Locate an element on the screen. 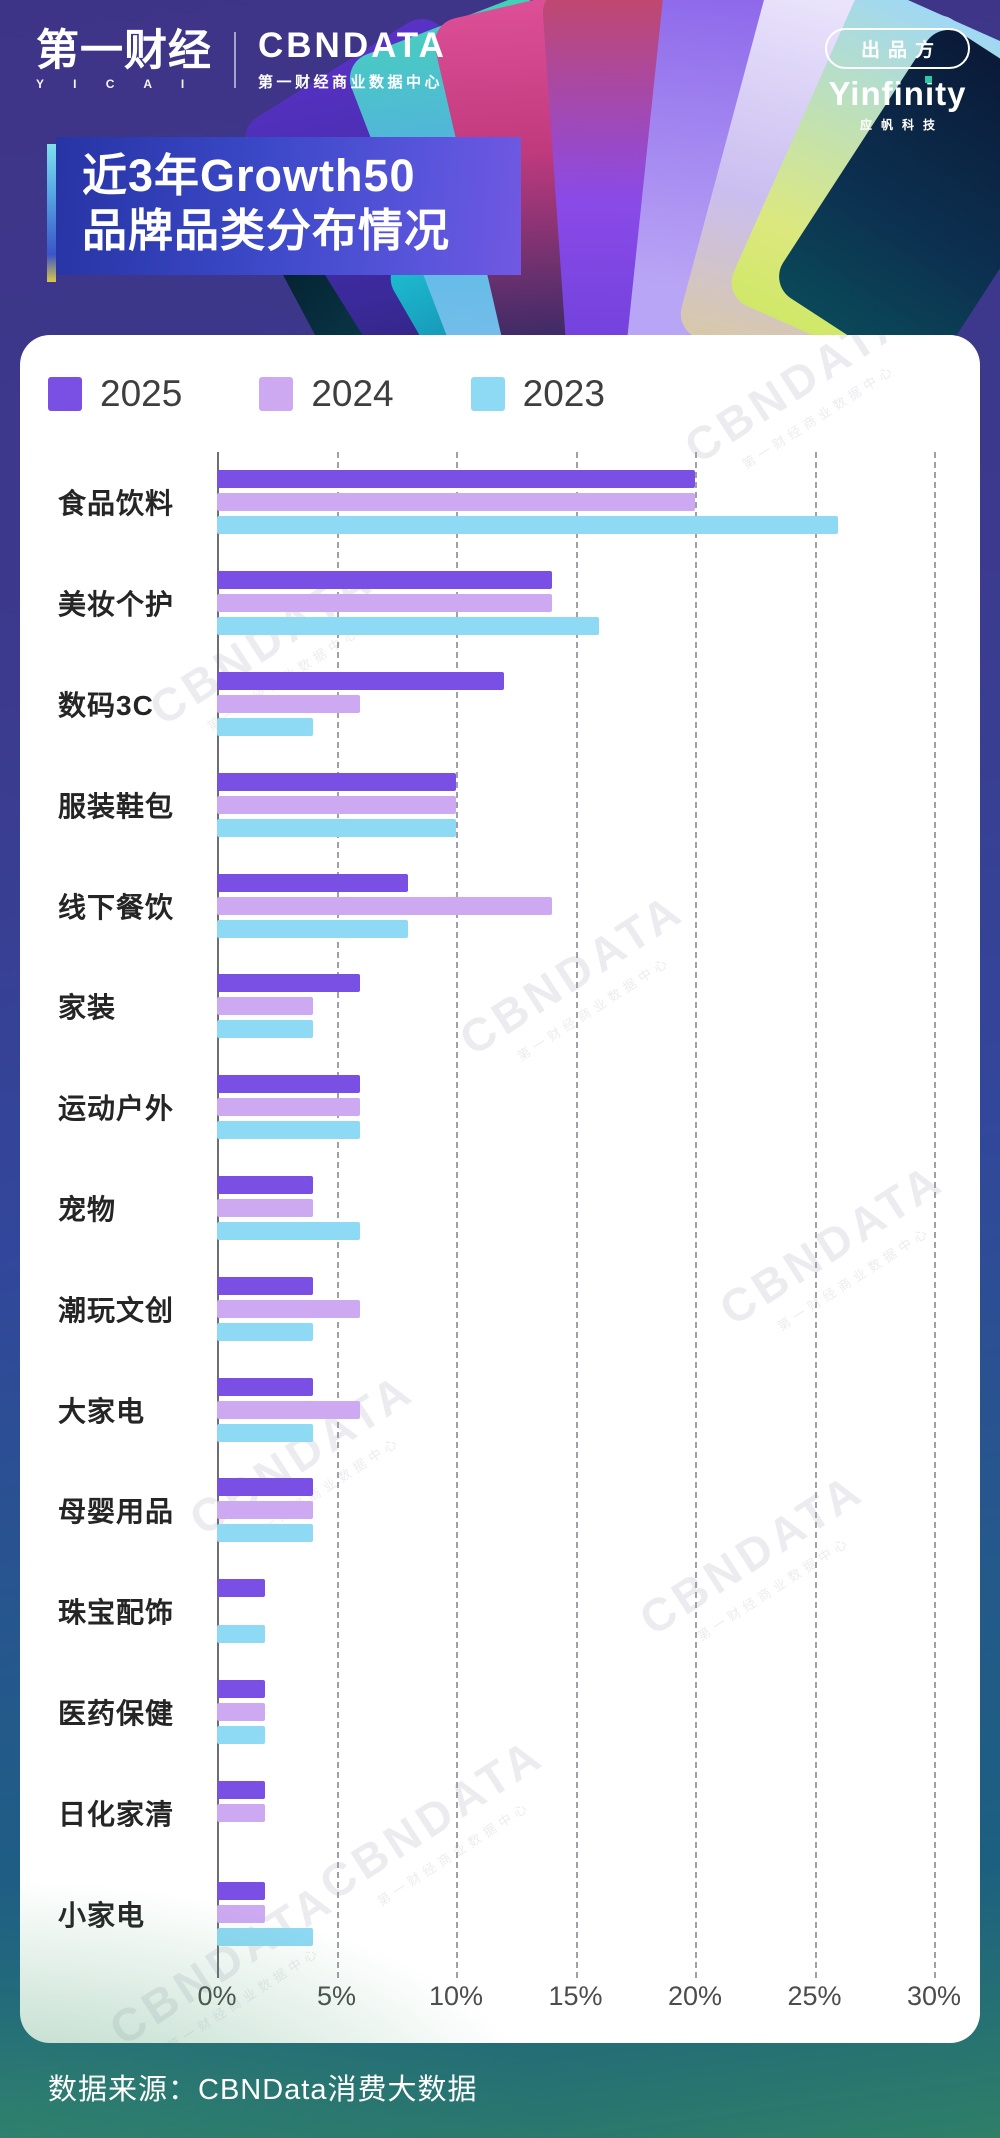  producer-block: 出品方 Yinfinity 应帆科技 is located at coordinates (897, 80).